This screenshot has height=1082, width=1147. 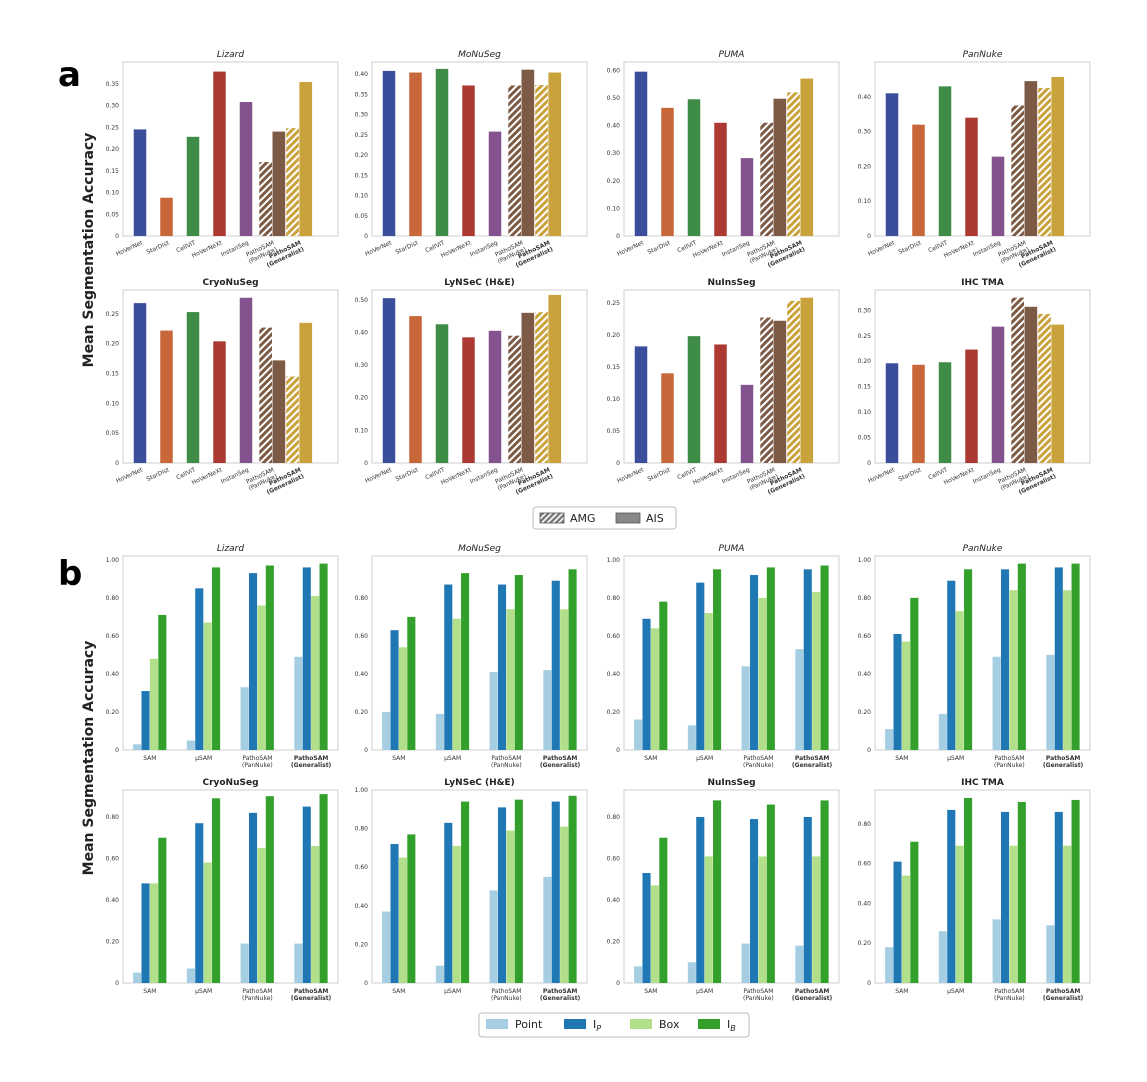 What do you see at coordinates (230, 549) in the screenshot?
I see `chart-b-lizard-title: Lizard` at bounding box center [230, 549].